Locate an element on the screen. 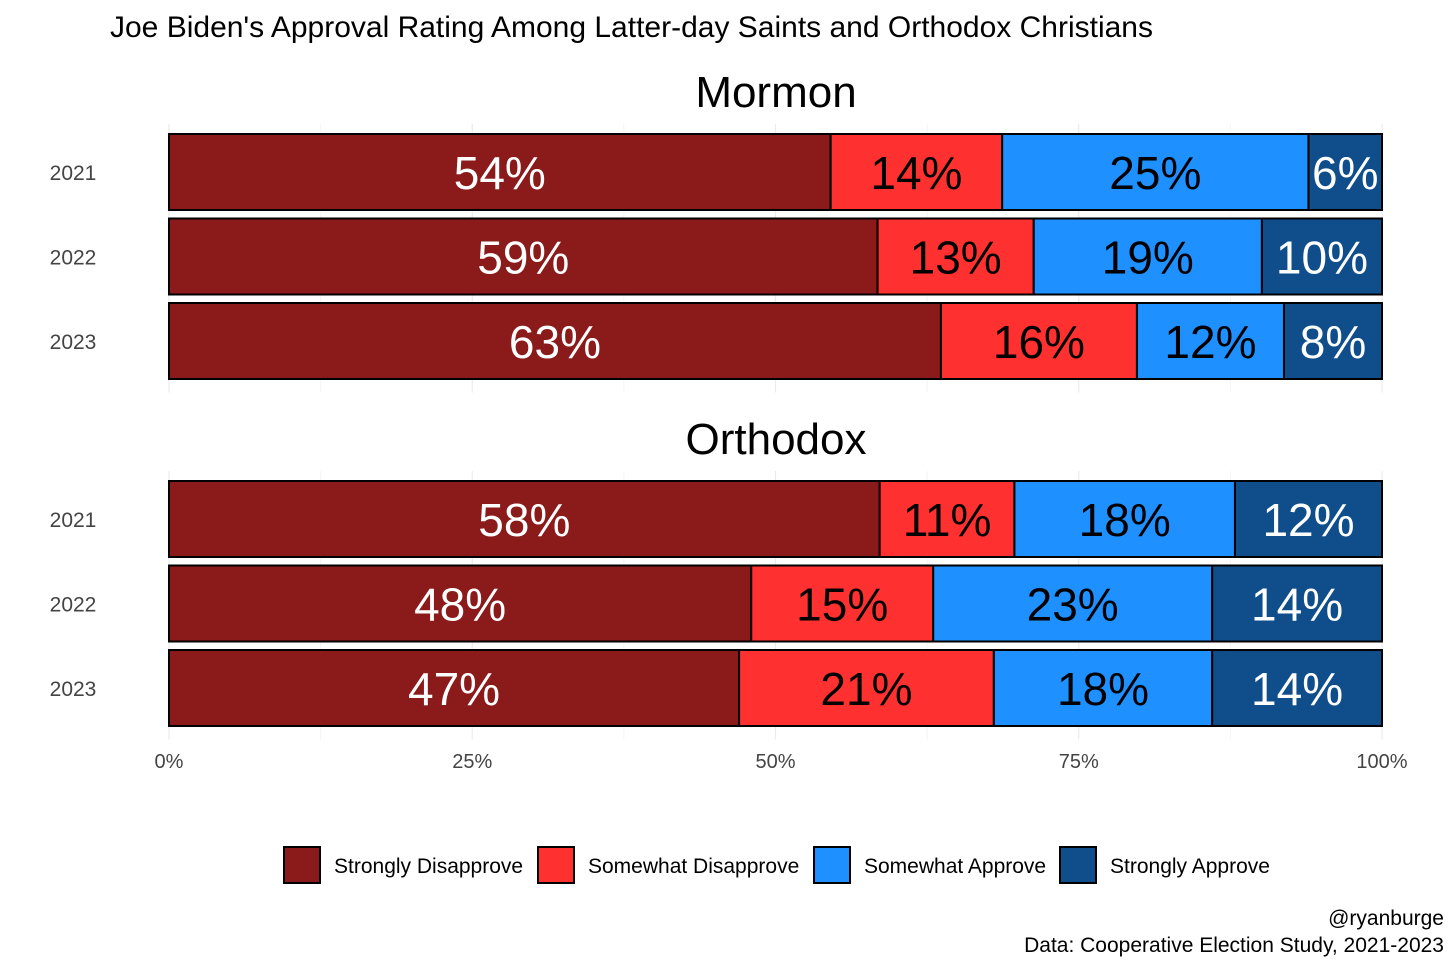  data-label: 58% is located at coordinates (524, 520).